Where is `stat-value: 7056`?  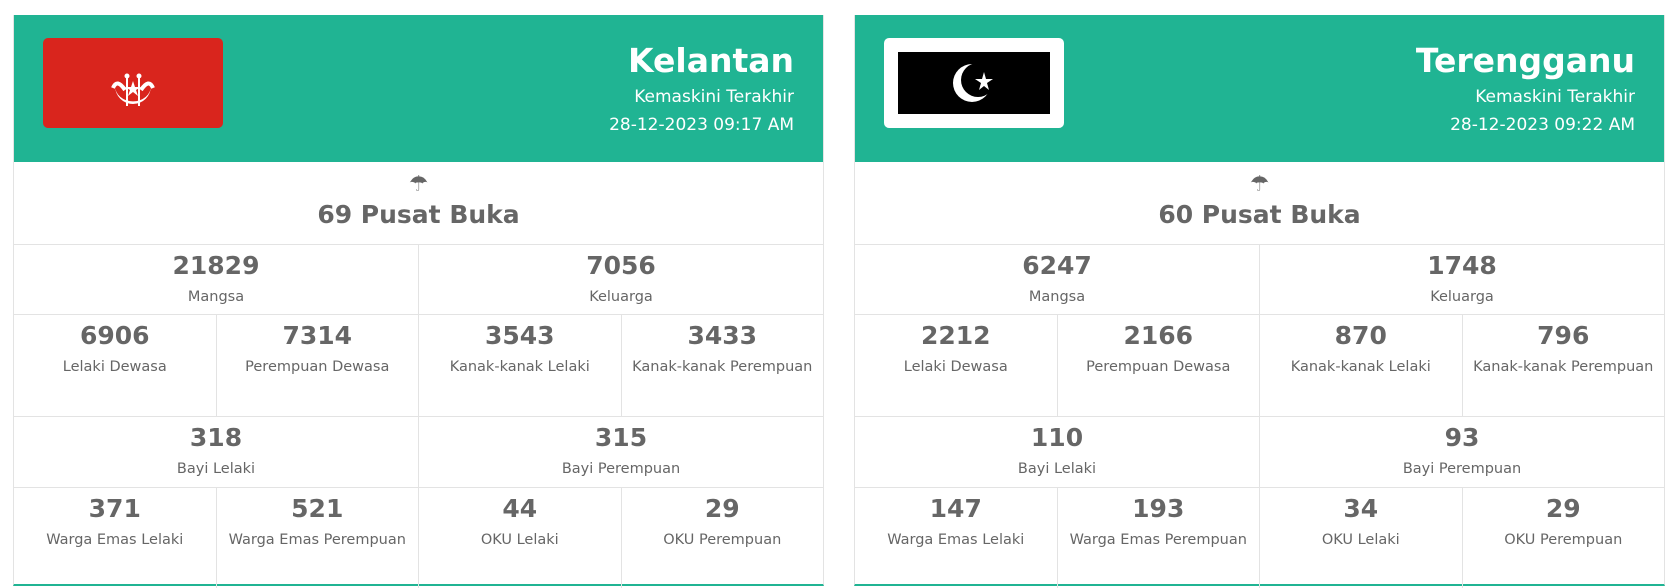 stat-value: 7056 is located at coordinates (621, 265).